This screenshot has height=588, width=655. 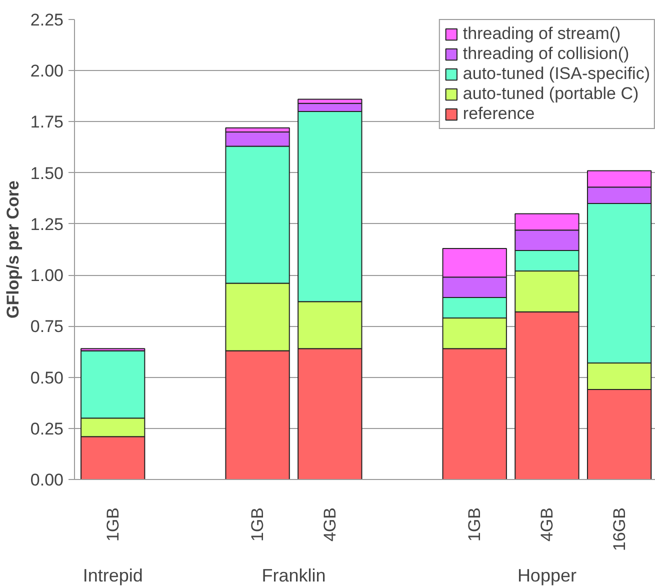 I want to click on y-tick-label: 1.00, so click(x=47, y=276).